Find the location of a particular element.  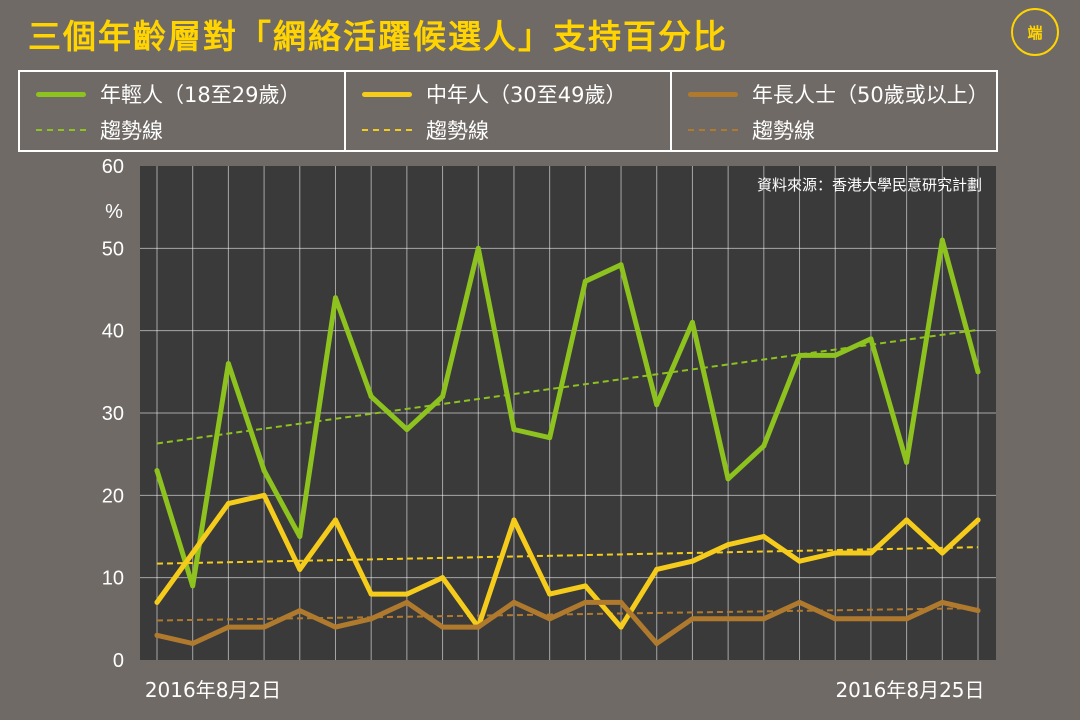

legend-label-young: 年輕人（18至29歲） is located at coordinates (200, 95).